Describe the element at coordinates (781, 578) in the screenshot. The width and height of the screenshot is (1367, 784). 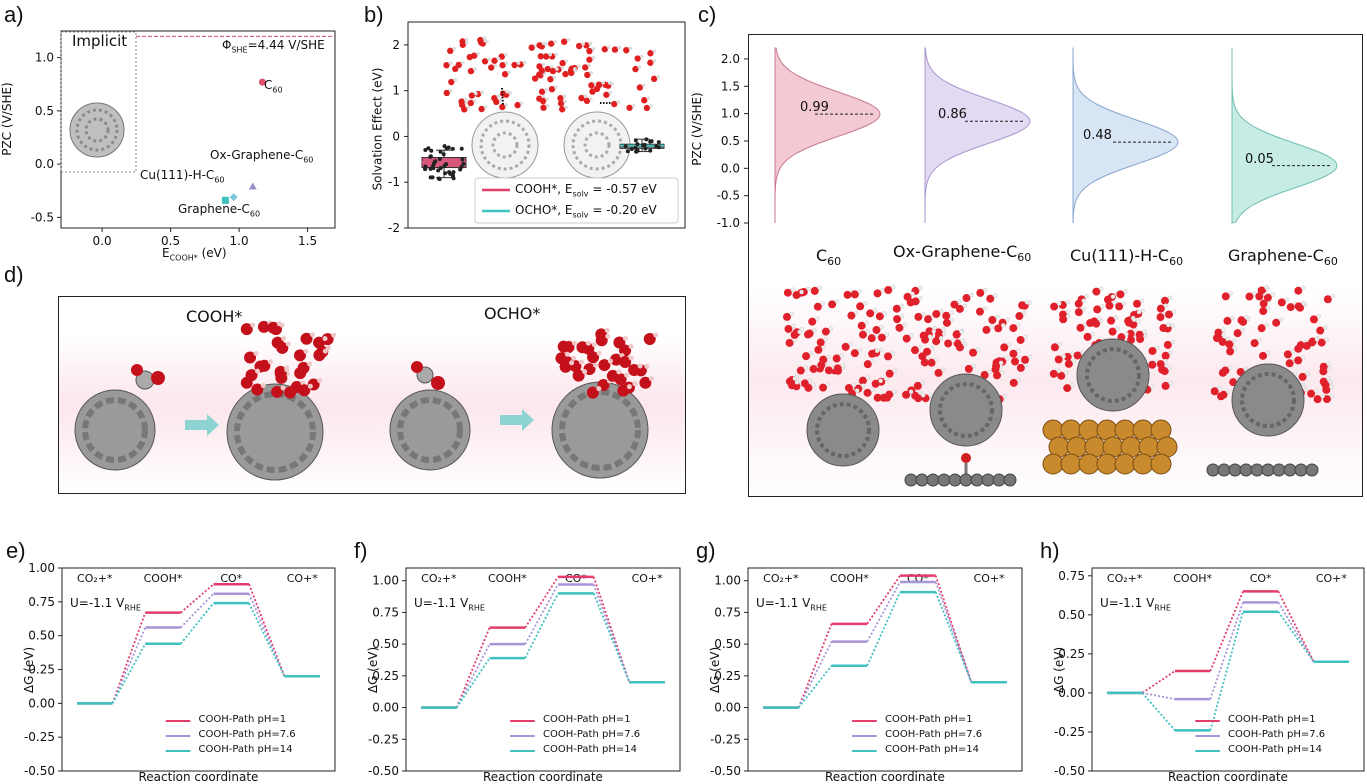
I see `state-label-0: CO₂+*` at that location.